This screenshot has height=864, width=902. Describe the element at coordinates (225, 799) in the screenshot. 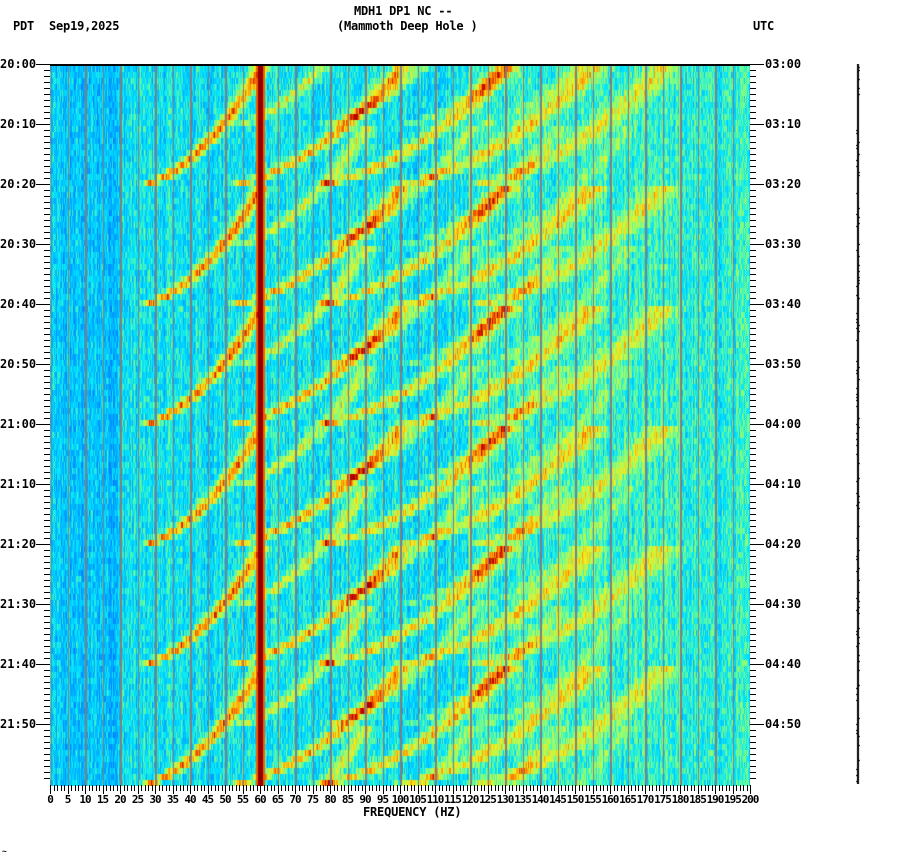

I see `x-tick-label: 50` at that location.